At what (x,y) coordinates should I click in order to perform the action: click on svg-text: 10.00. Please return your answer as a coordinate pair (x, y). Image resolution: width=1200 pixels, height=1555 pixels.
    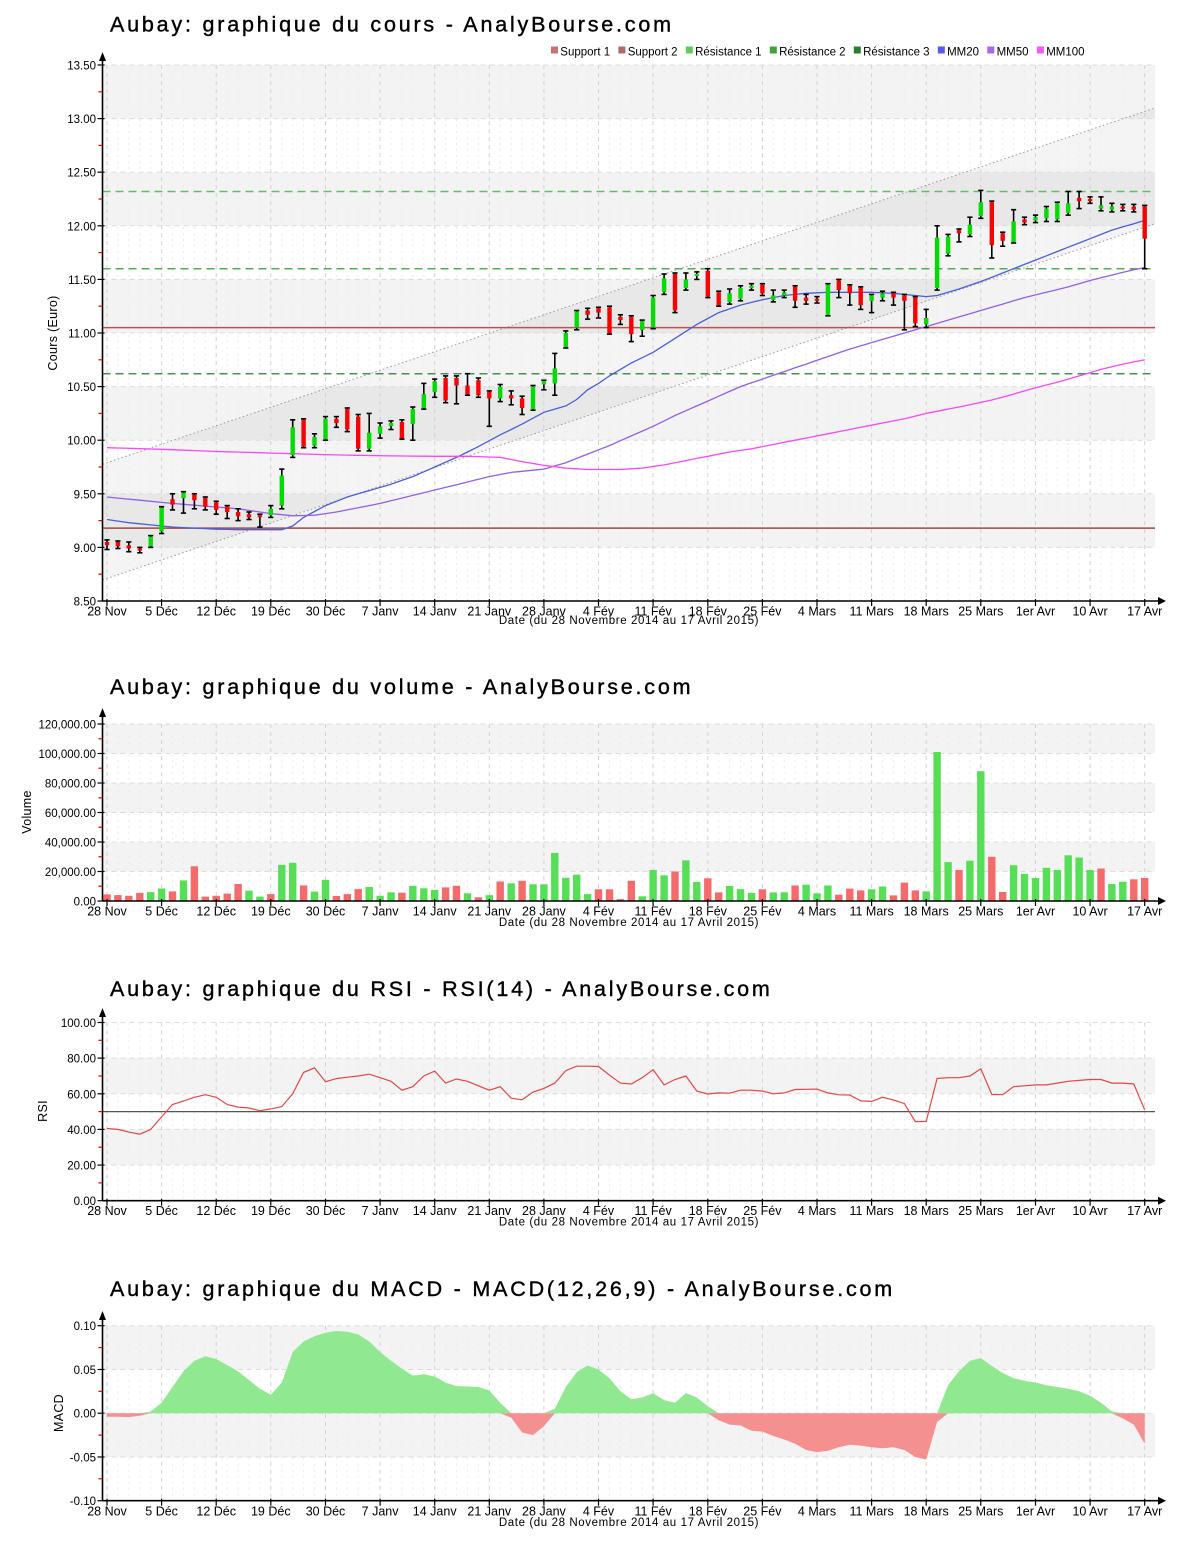
    Looking at the image, I should click on (81, 442).